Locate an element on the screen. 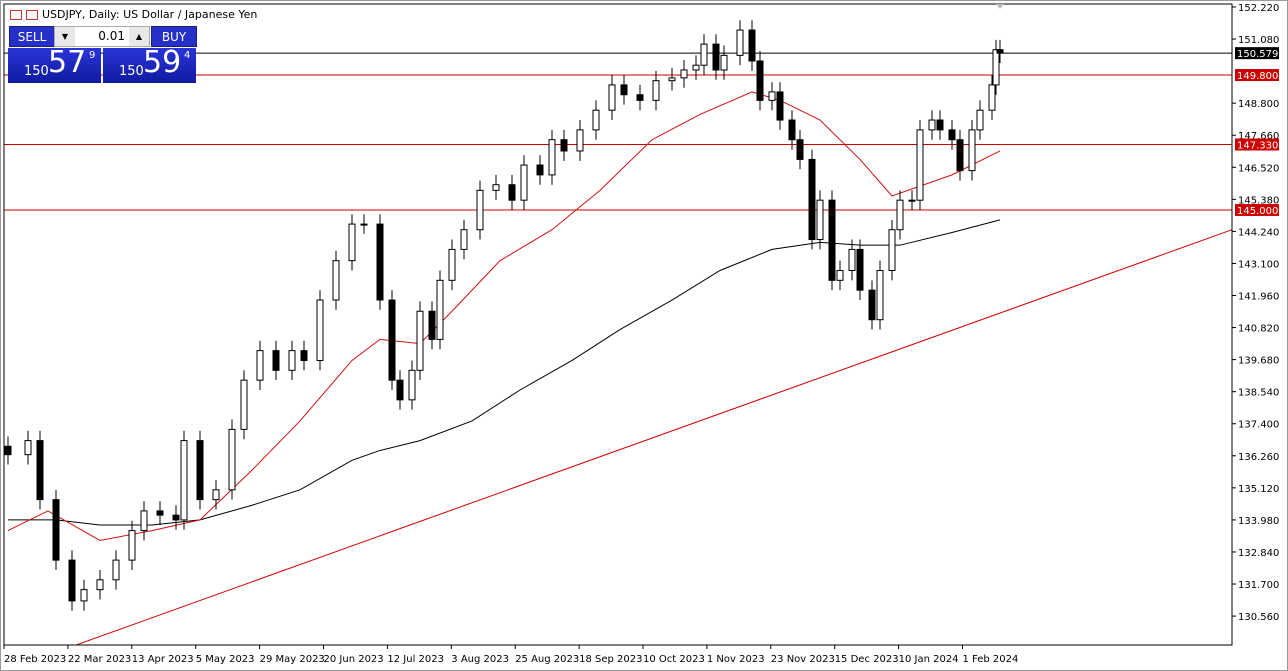  lot-decrease-button: ▼ is located at coordinates (65, 36).